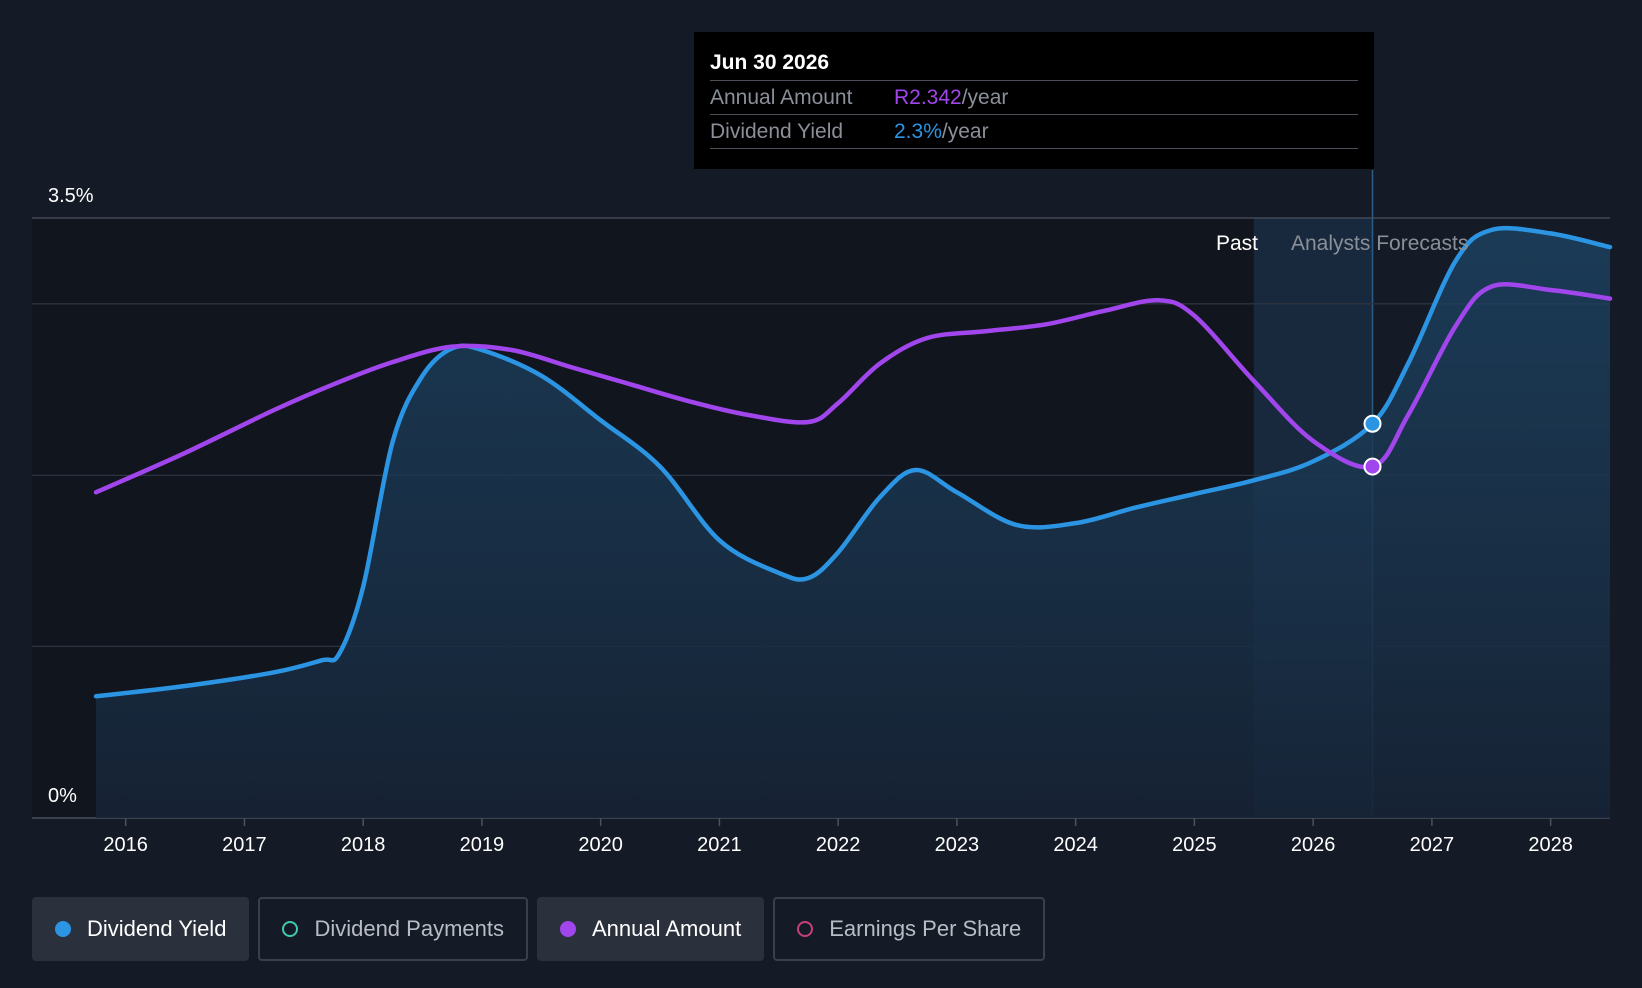  Describe the element at coordinates (409, 928) in the screenshot. I see `legend-label: Dividend Payments` at that location.